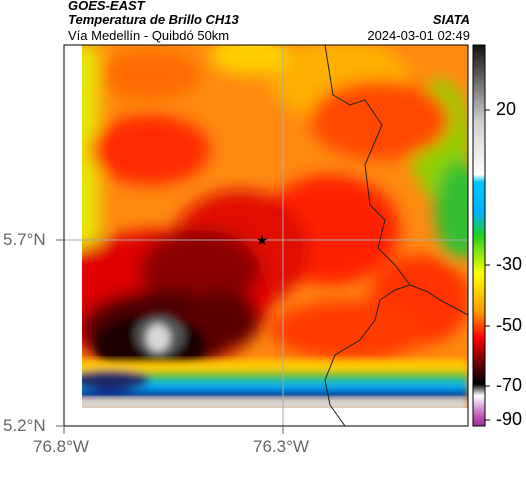 The height and width of the screenshot is (491, 526). Describe the element at coordinates (451, 19) in the screenshot. I see `organization-label: SIATA` at that location.